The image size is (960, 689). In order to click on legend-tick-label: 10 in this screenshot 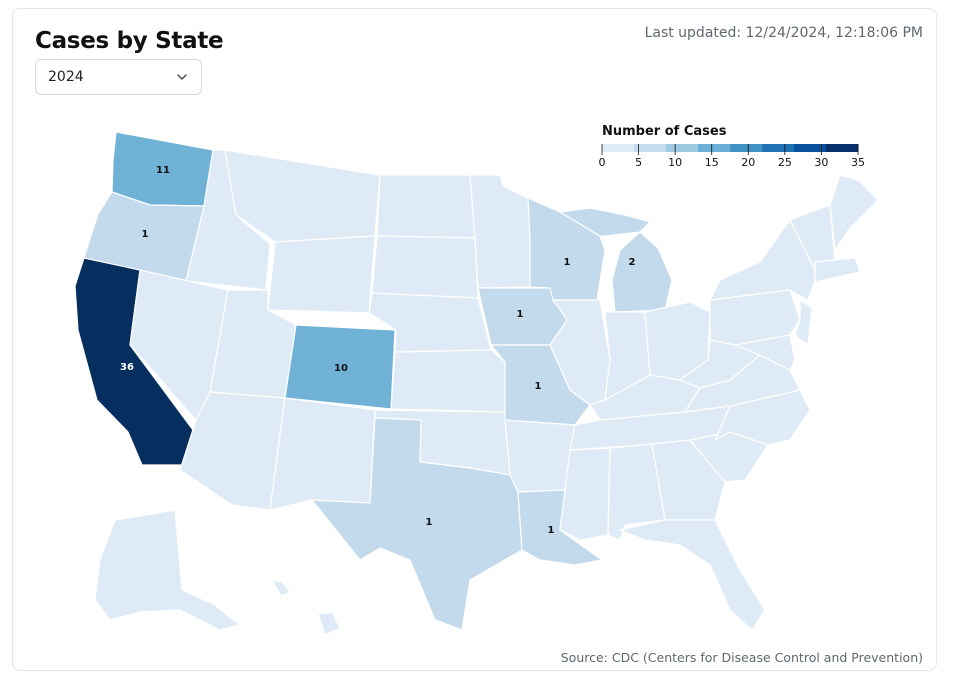, I will do `click(675, 162)`.